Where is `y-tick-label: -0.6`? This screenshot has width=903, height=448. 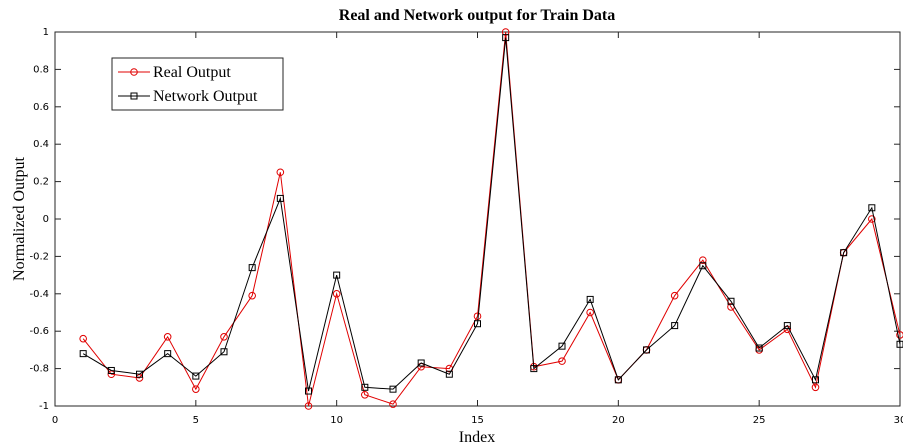
y-tick-label: -0.6 is located at coordinates (39, 331).